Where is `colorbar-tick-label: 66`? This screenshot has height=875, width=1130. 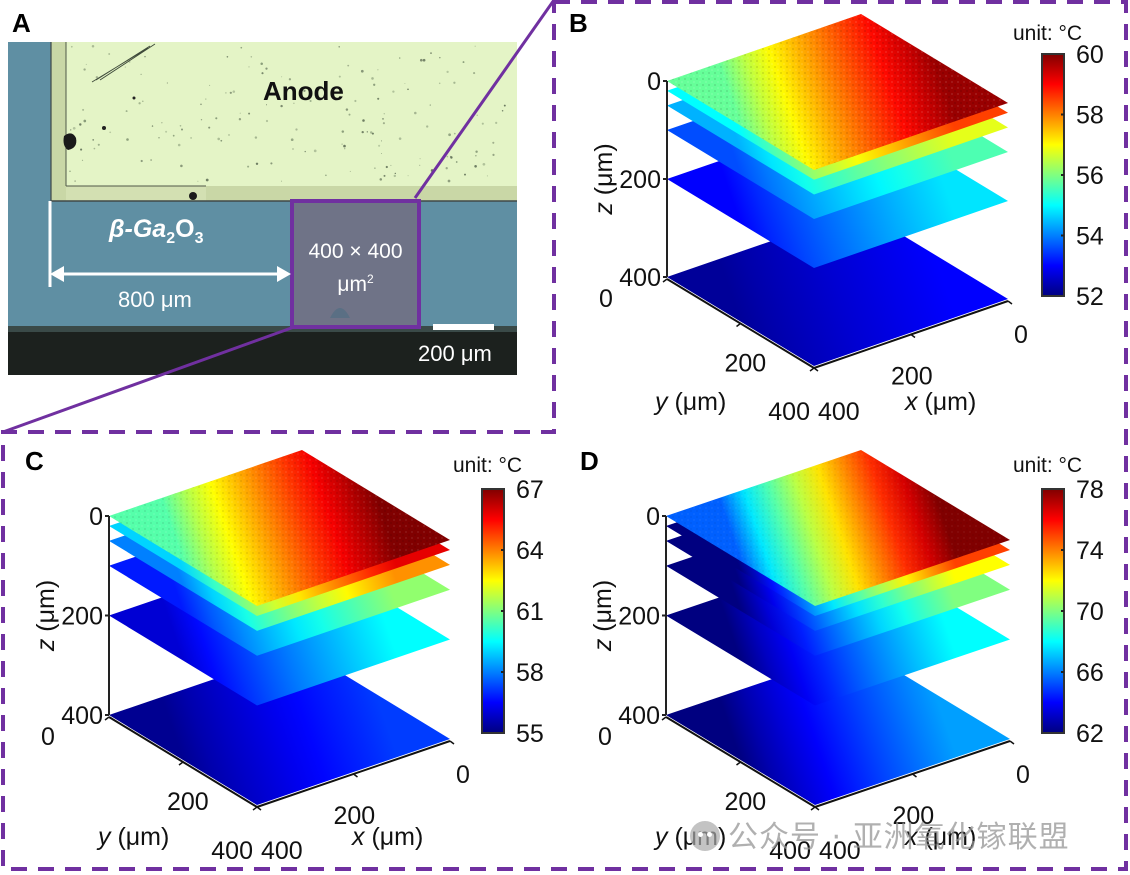
colorbar-tick-label: 66 is located at coordinates (1090, 673).